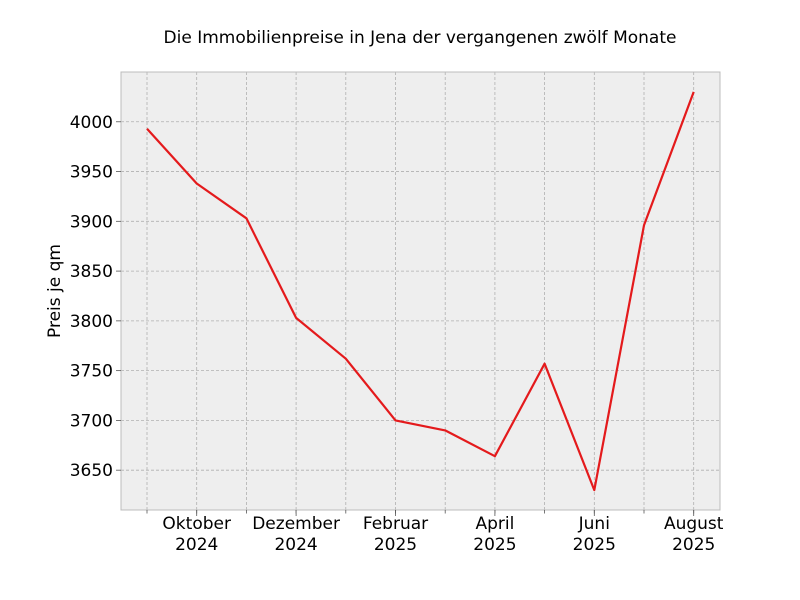 Image resolution: width=800 pixels, height=600 pixels. What do you see at coordinates (91, 322) in the screenshot?
I see `y-tick-label: 3800` at bounding box center [91, 322].